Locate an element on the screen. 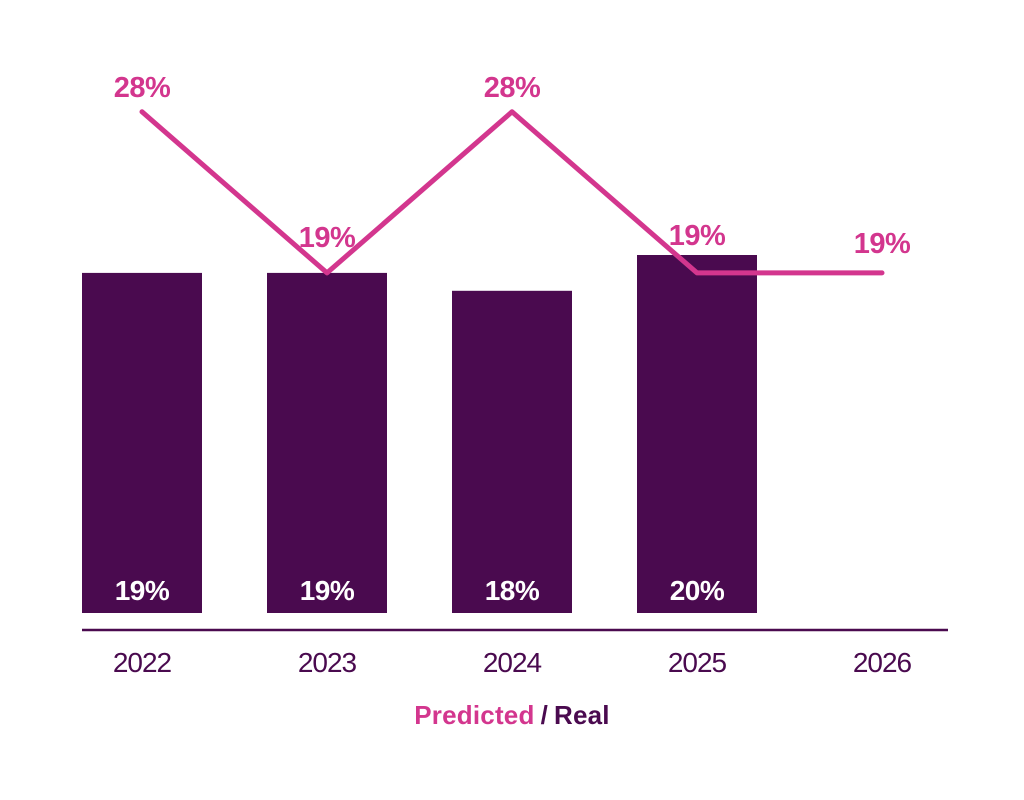 This screenshot has width=1024, height=800. x-axis-tick-label: 2022 is located at coordinates (142, 662).